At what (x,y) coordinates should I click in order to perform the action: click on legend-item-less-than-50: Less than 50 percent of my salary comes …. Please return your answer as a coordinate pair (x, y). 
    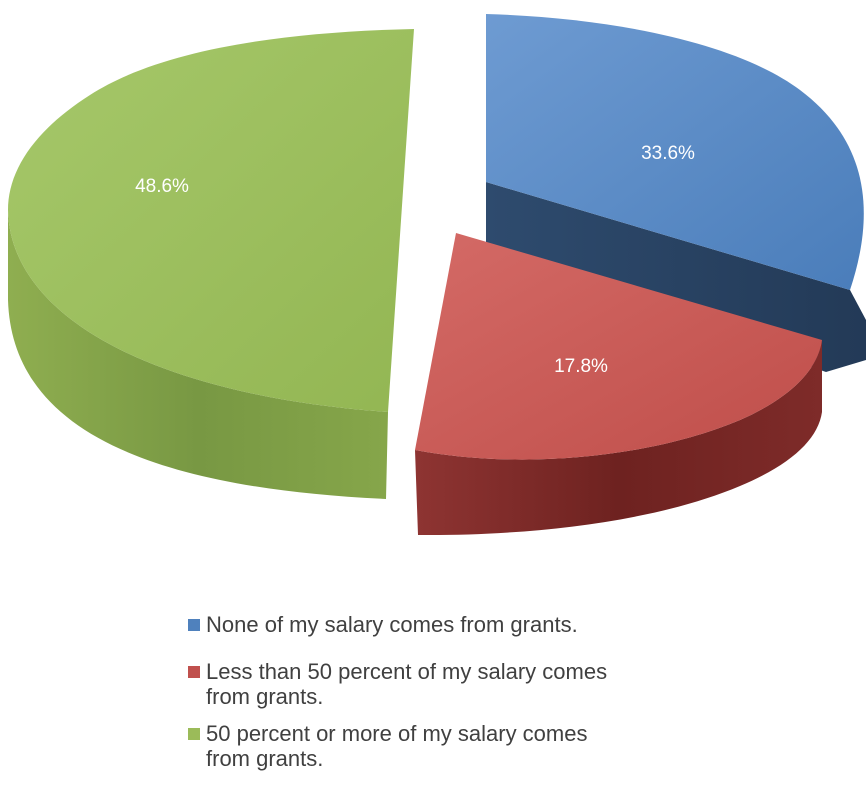
    Looking at the image, I should click on (486, 684).